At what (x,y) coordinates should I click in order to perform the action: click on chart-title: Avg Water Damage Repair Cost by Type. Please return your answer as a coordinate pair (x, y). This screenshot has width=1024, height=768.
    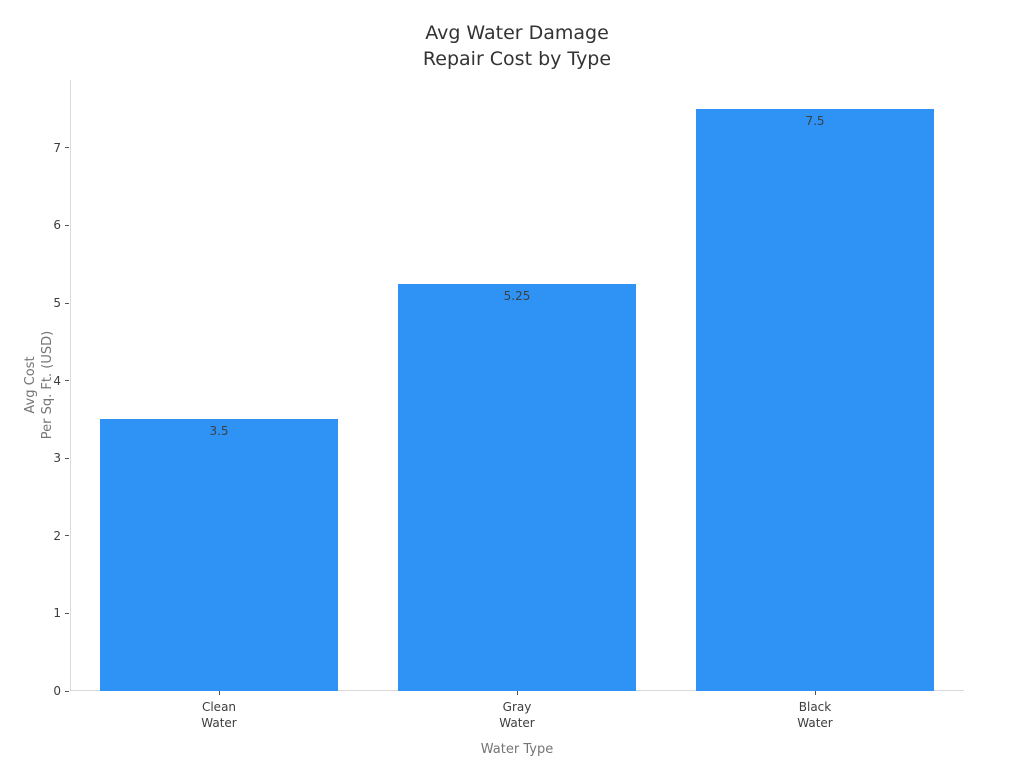
    Looking at the image, I should click on (517, 46).